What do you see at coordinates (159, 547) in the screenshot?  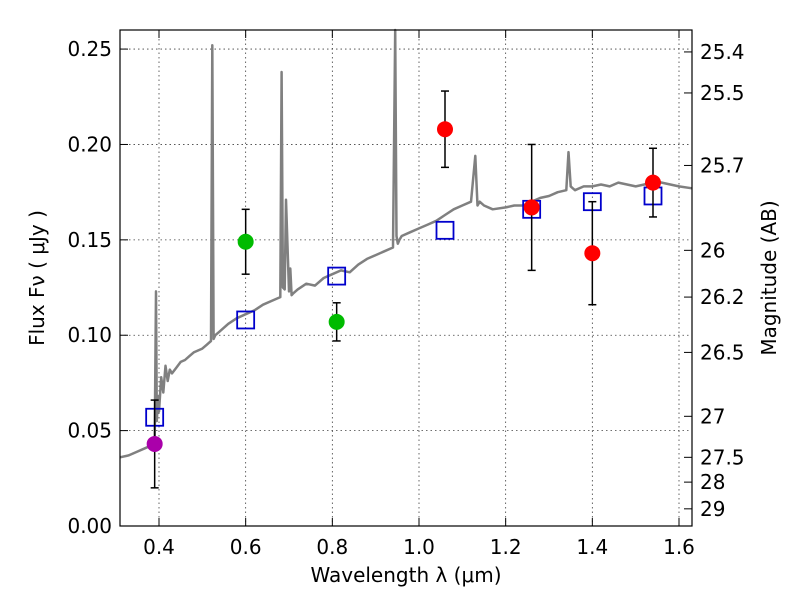 I see `x-tick-label: 0.4` at bounding box center [159, 547].